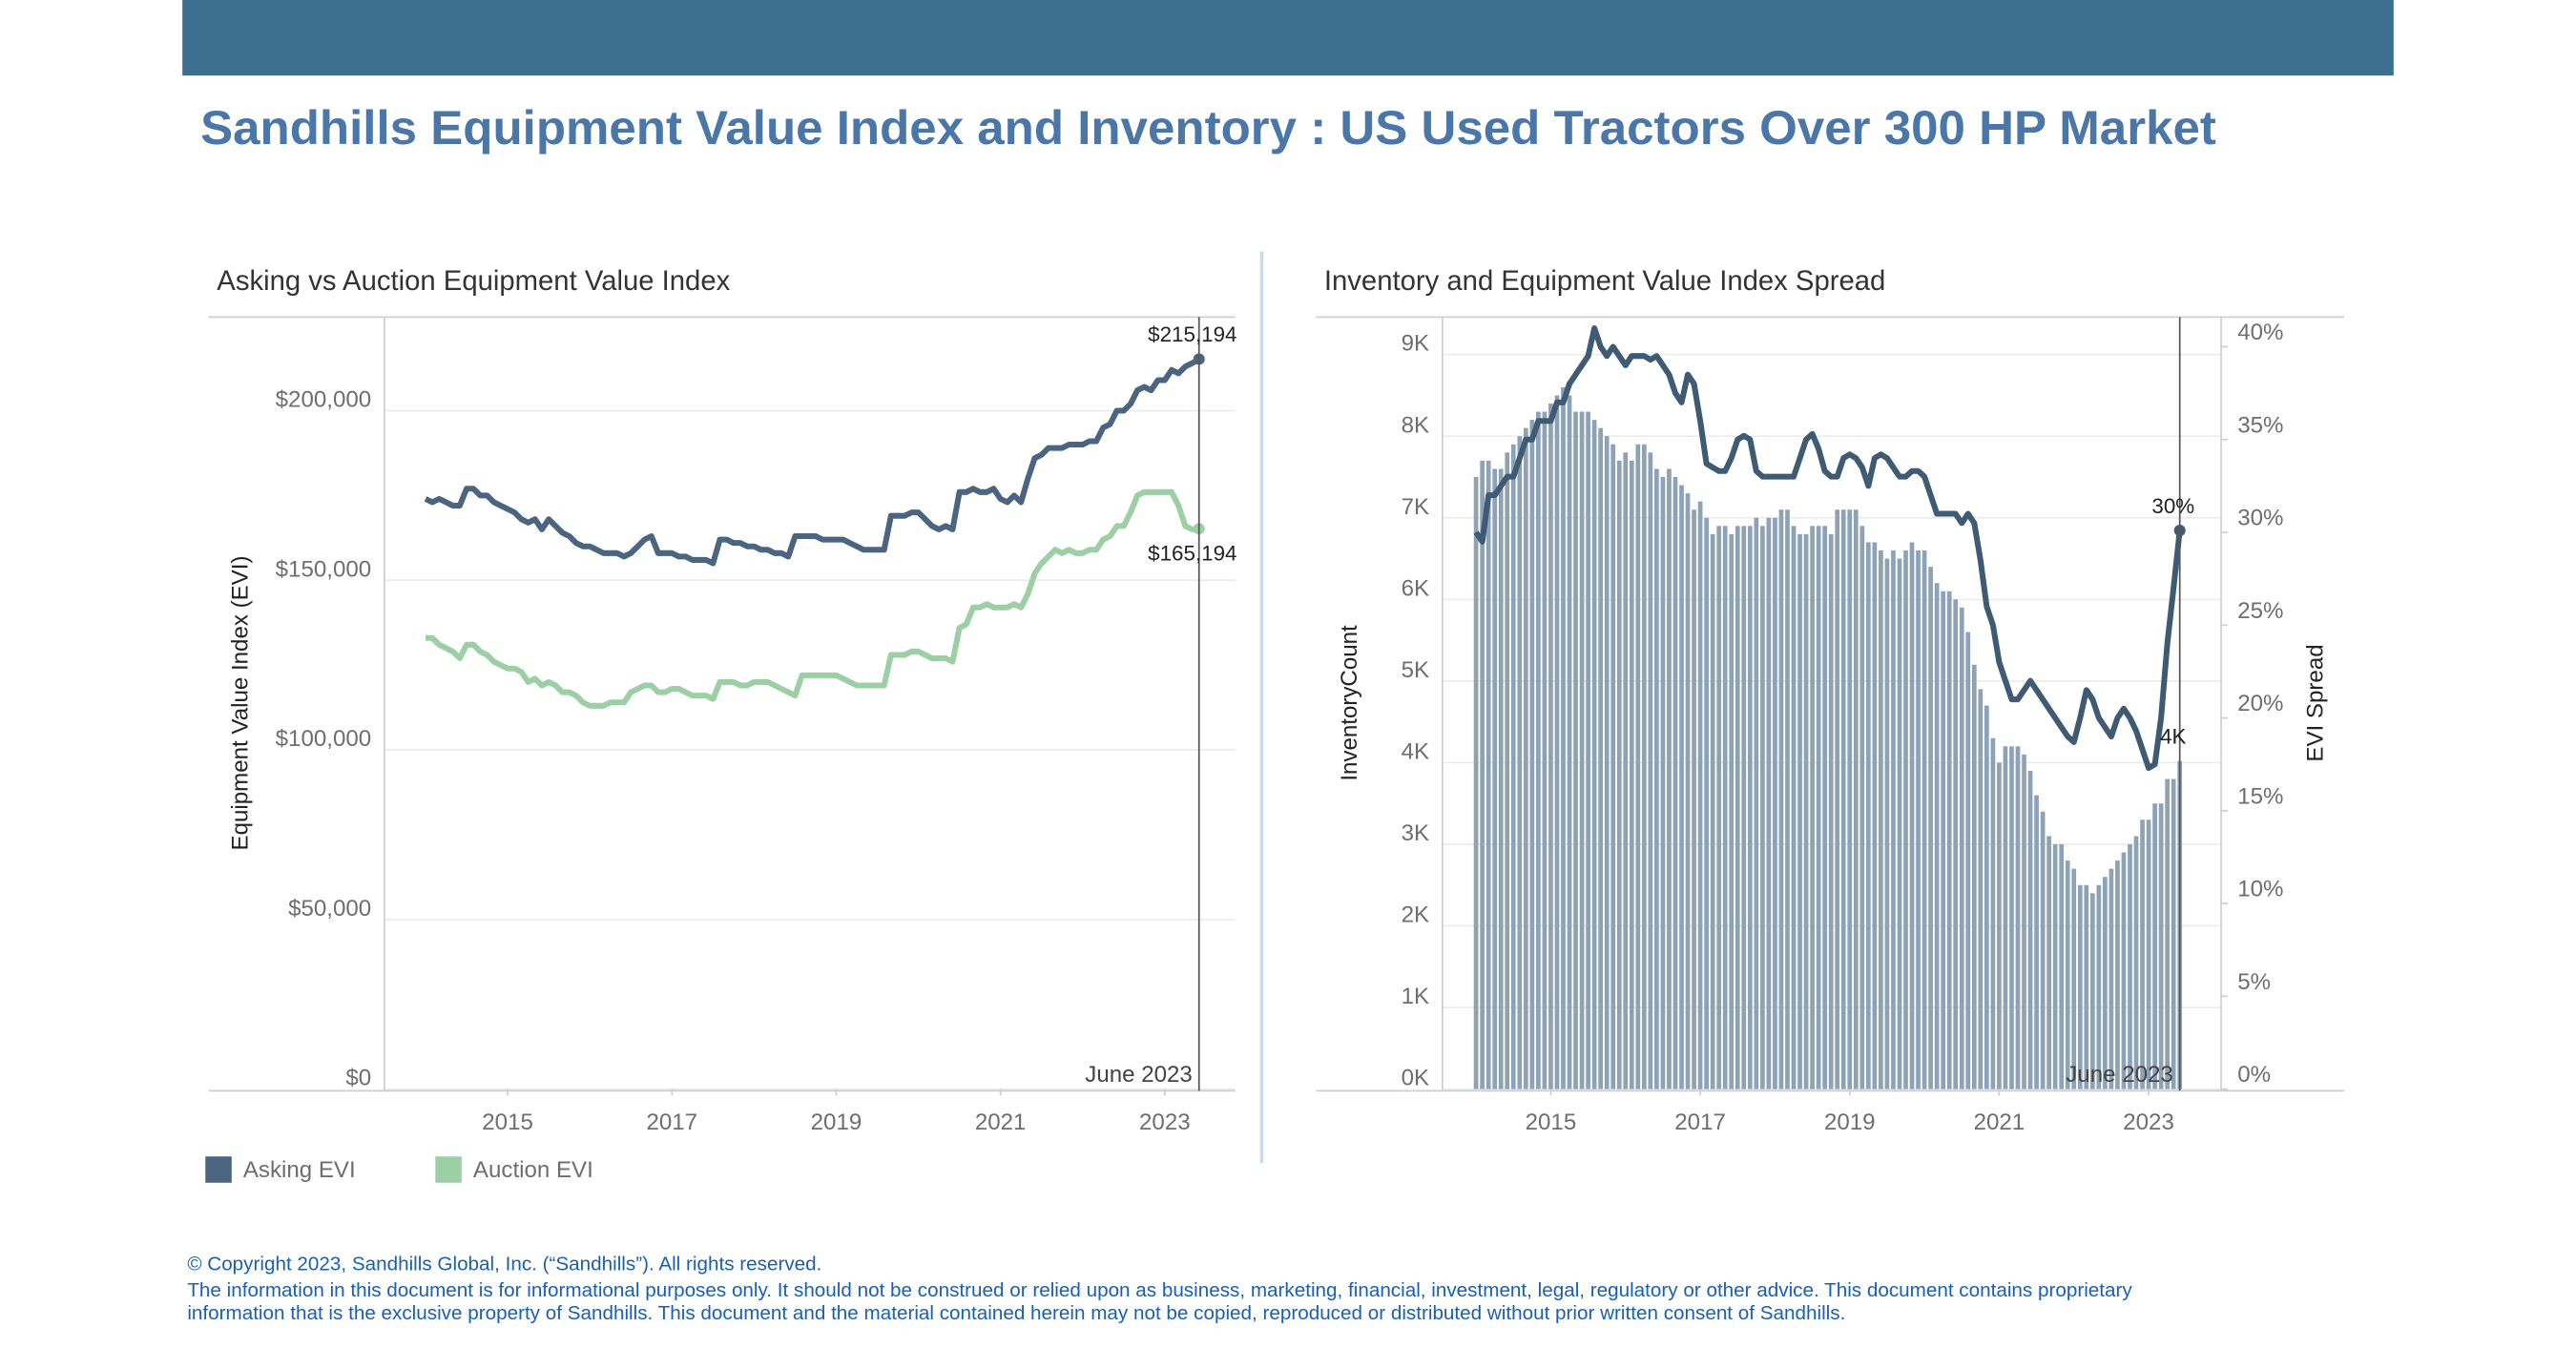  Describe the element at coordinates (1415, 507) in the screenshot. I see `y-tick-label: 7K` at that location.